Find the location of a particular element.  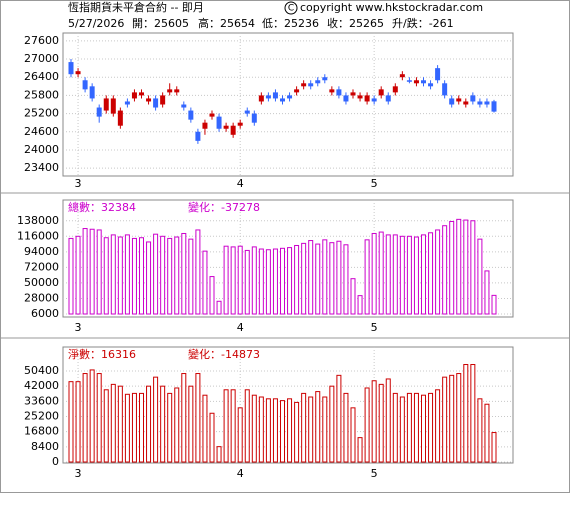

y-tick-label: 26400 is located at coordinates (41, 76).